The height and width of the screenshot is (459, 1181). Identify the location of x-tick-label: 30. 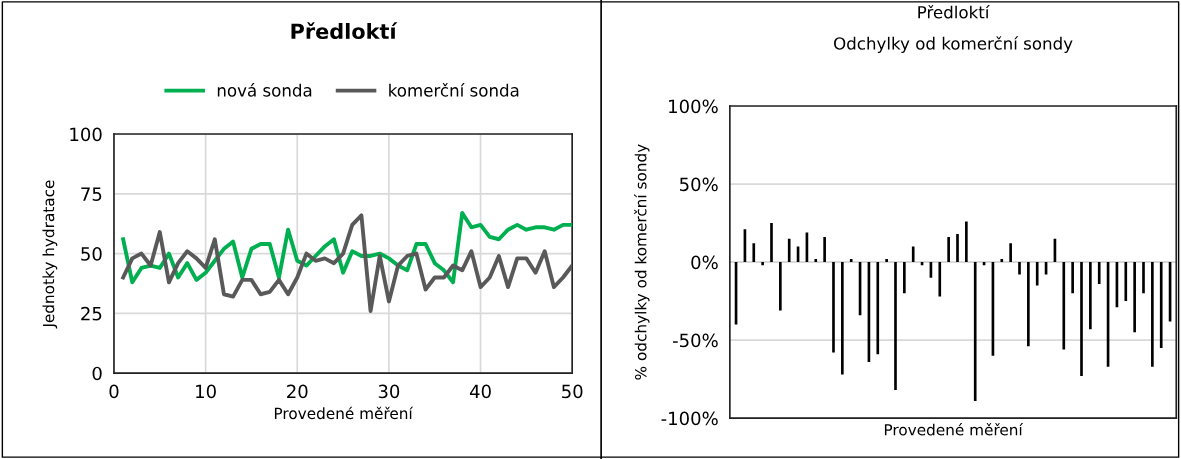
(389, 391).